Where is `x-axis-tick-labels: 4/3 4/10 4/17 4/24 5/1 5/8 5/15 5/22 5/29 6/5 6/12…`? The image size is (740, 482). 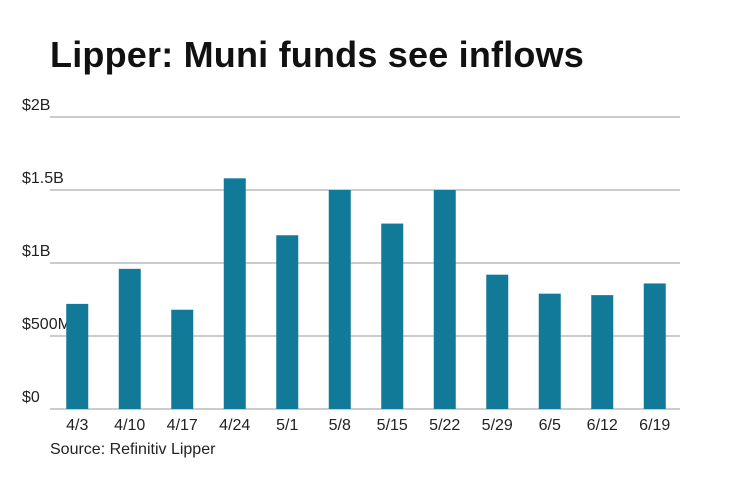 x-axis-tick-labels: 4/3 4/10 4/17 4/24 5/1 5/8 5/15 5/22 5/29 6/5 6/12… is located at coordinates (368, 425).